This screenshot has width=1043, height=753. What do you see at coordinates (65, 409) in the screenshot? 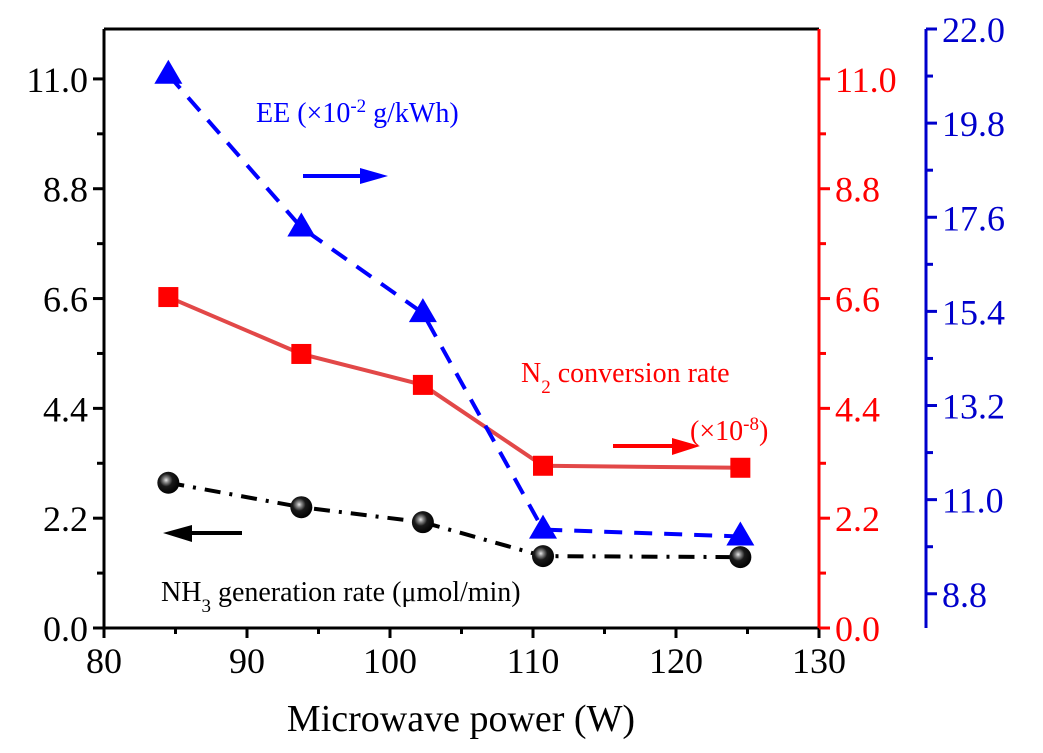
I see `y-left-tick-label: 4.4` at bounding box center [65, 409].